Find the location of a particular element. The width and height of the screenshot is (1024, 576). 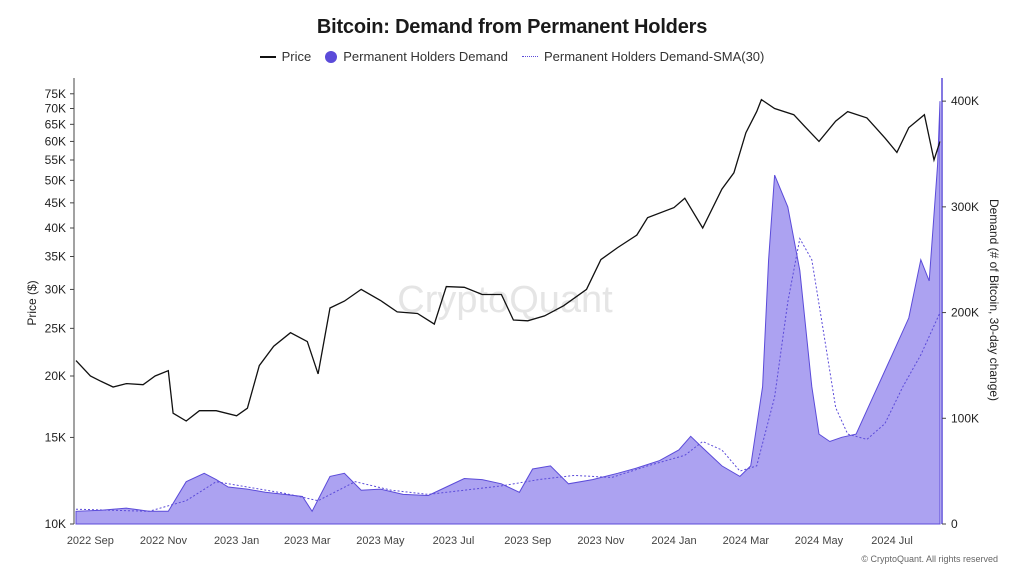

right-tick-label: 400K is located at coordinates (965, 101).